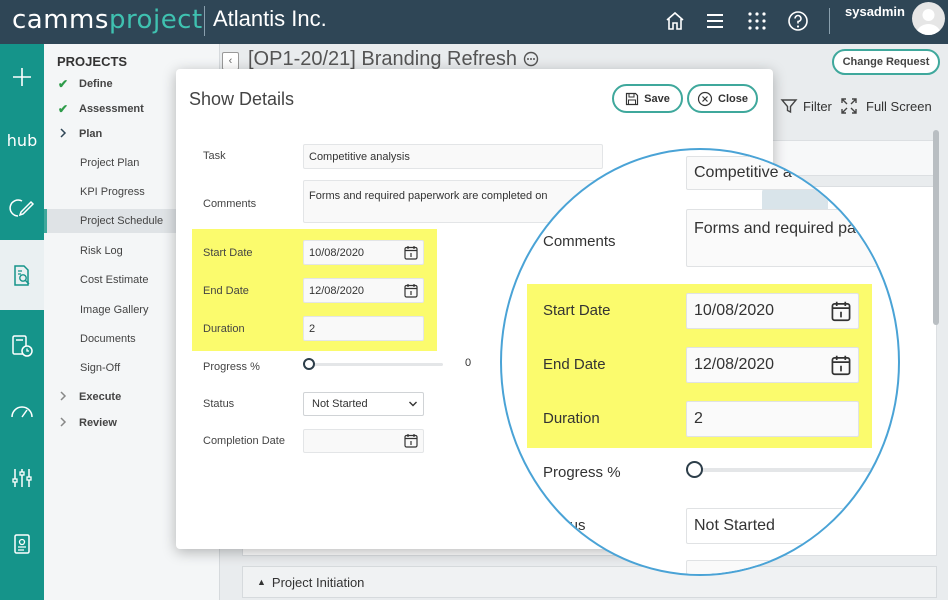 This screenshot has width=948, height=600. Describe the element at coordinates (453, 156) in the screenshot. I see `task-input: Competitive analysis` at that location.